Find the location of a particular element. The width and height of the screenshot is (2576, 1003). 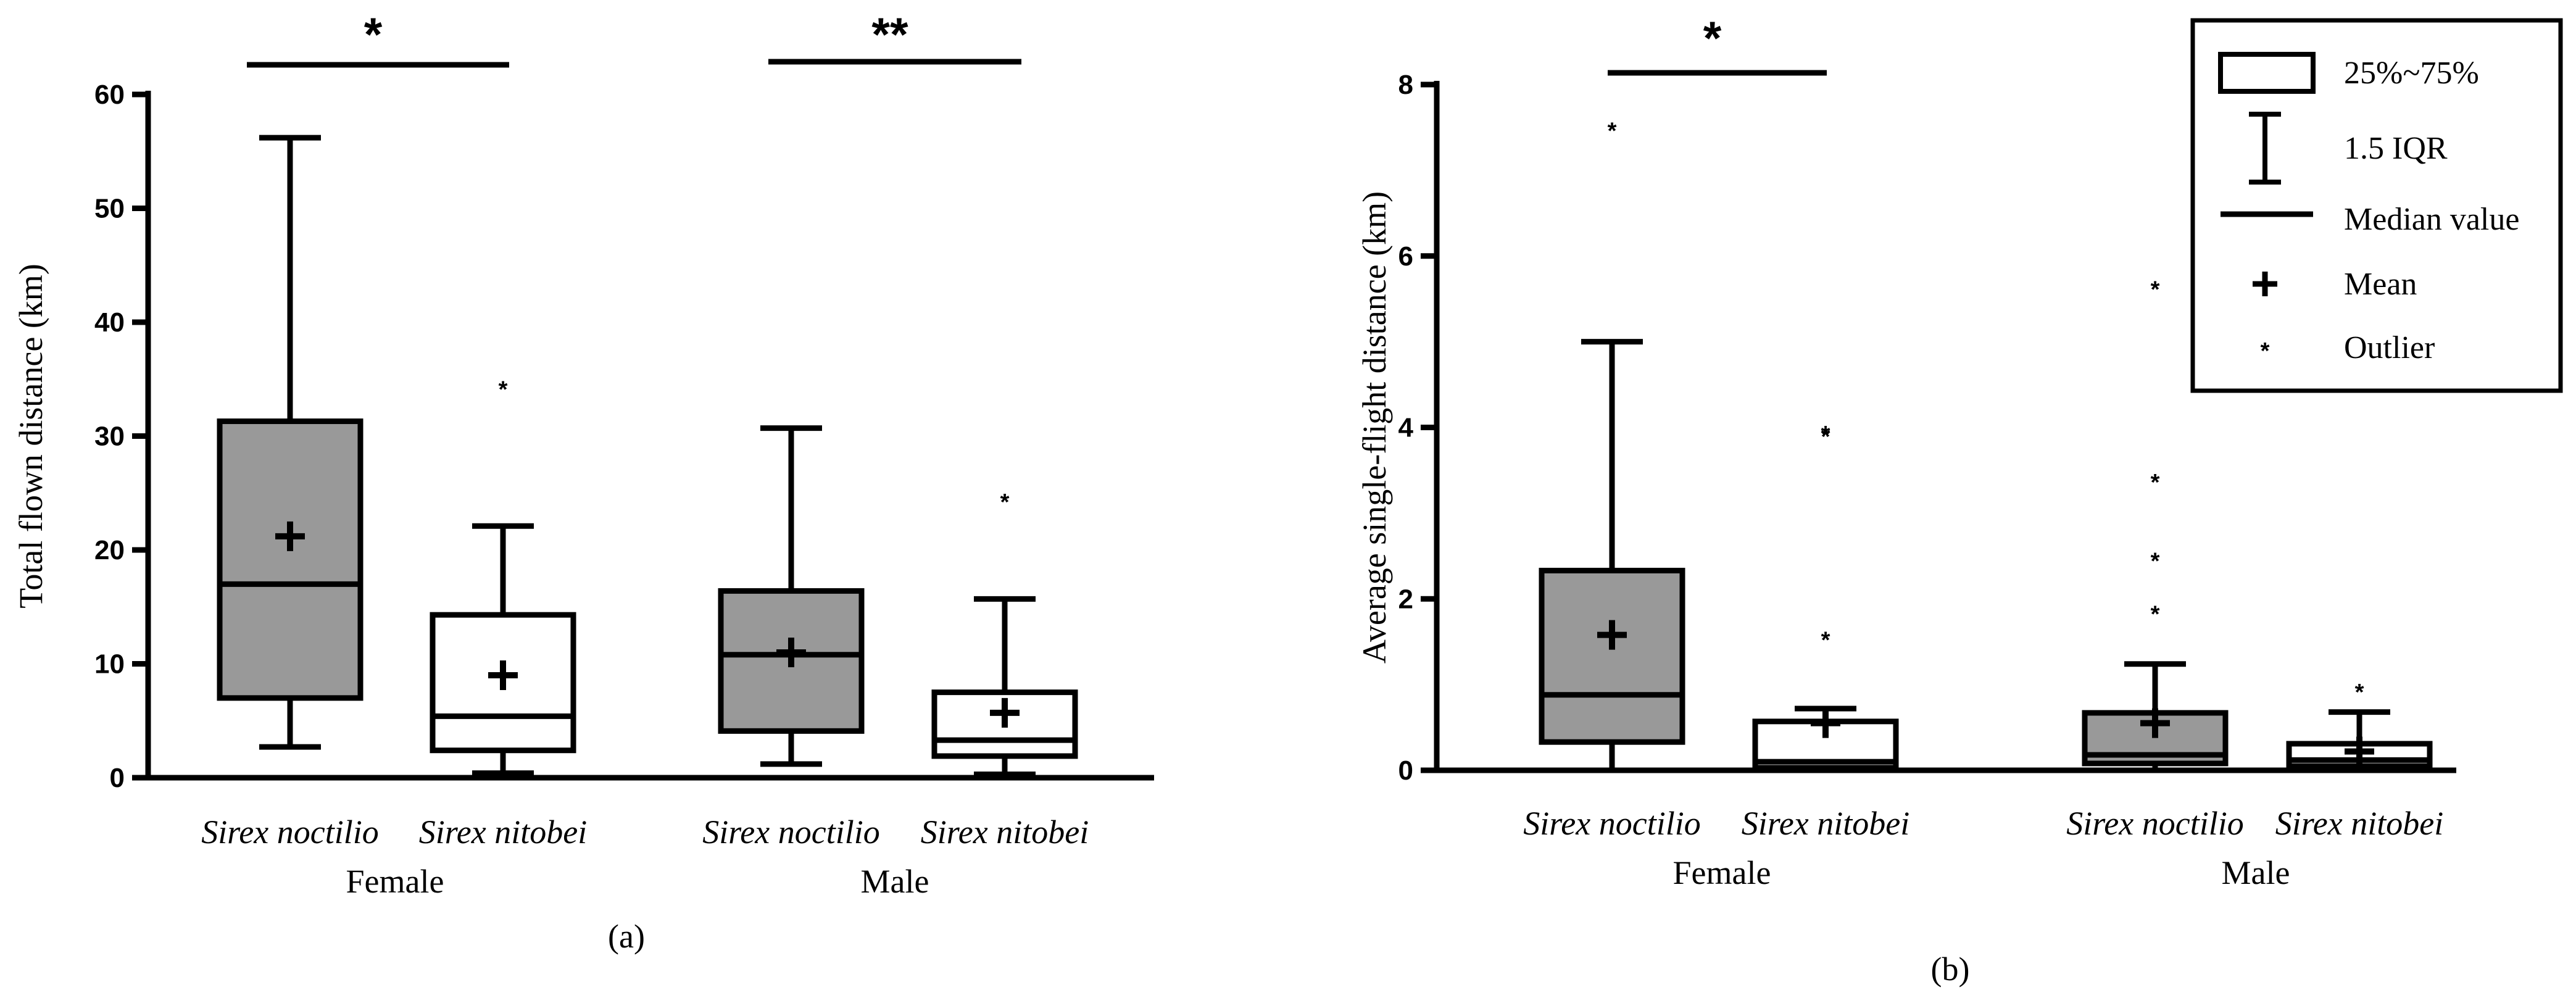

legend-label: Outlier is located at coordinates (2389, 347).